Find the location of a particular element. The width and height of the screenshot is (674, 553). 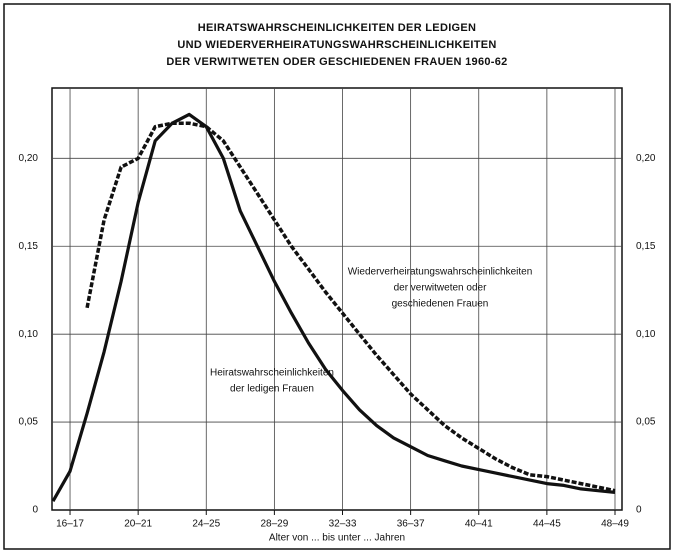

series-label: geschiedenen Frauen is located at coordinates (440, 304).